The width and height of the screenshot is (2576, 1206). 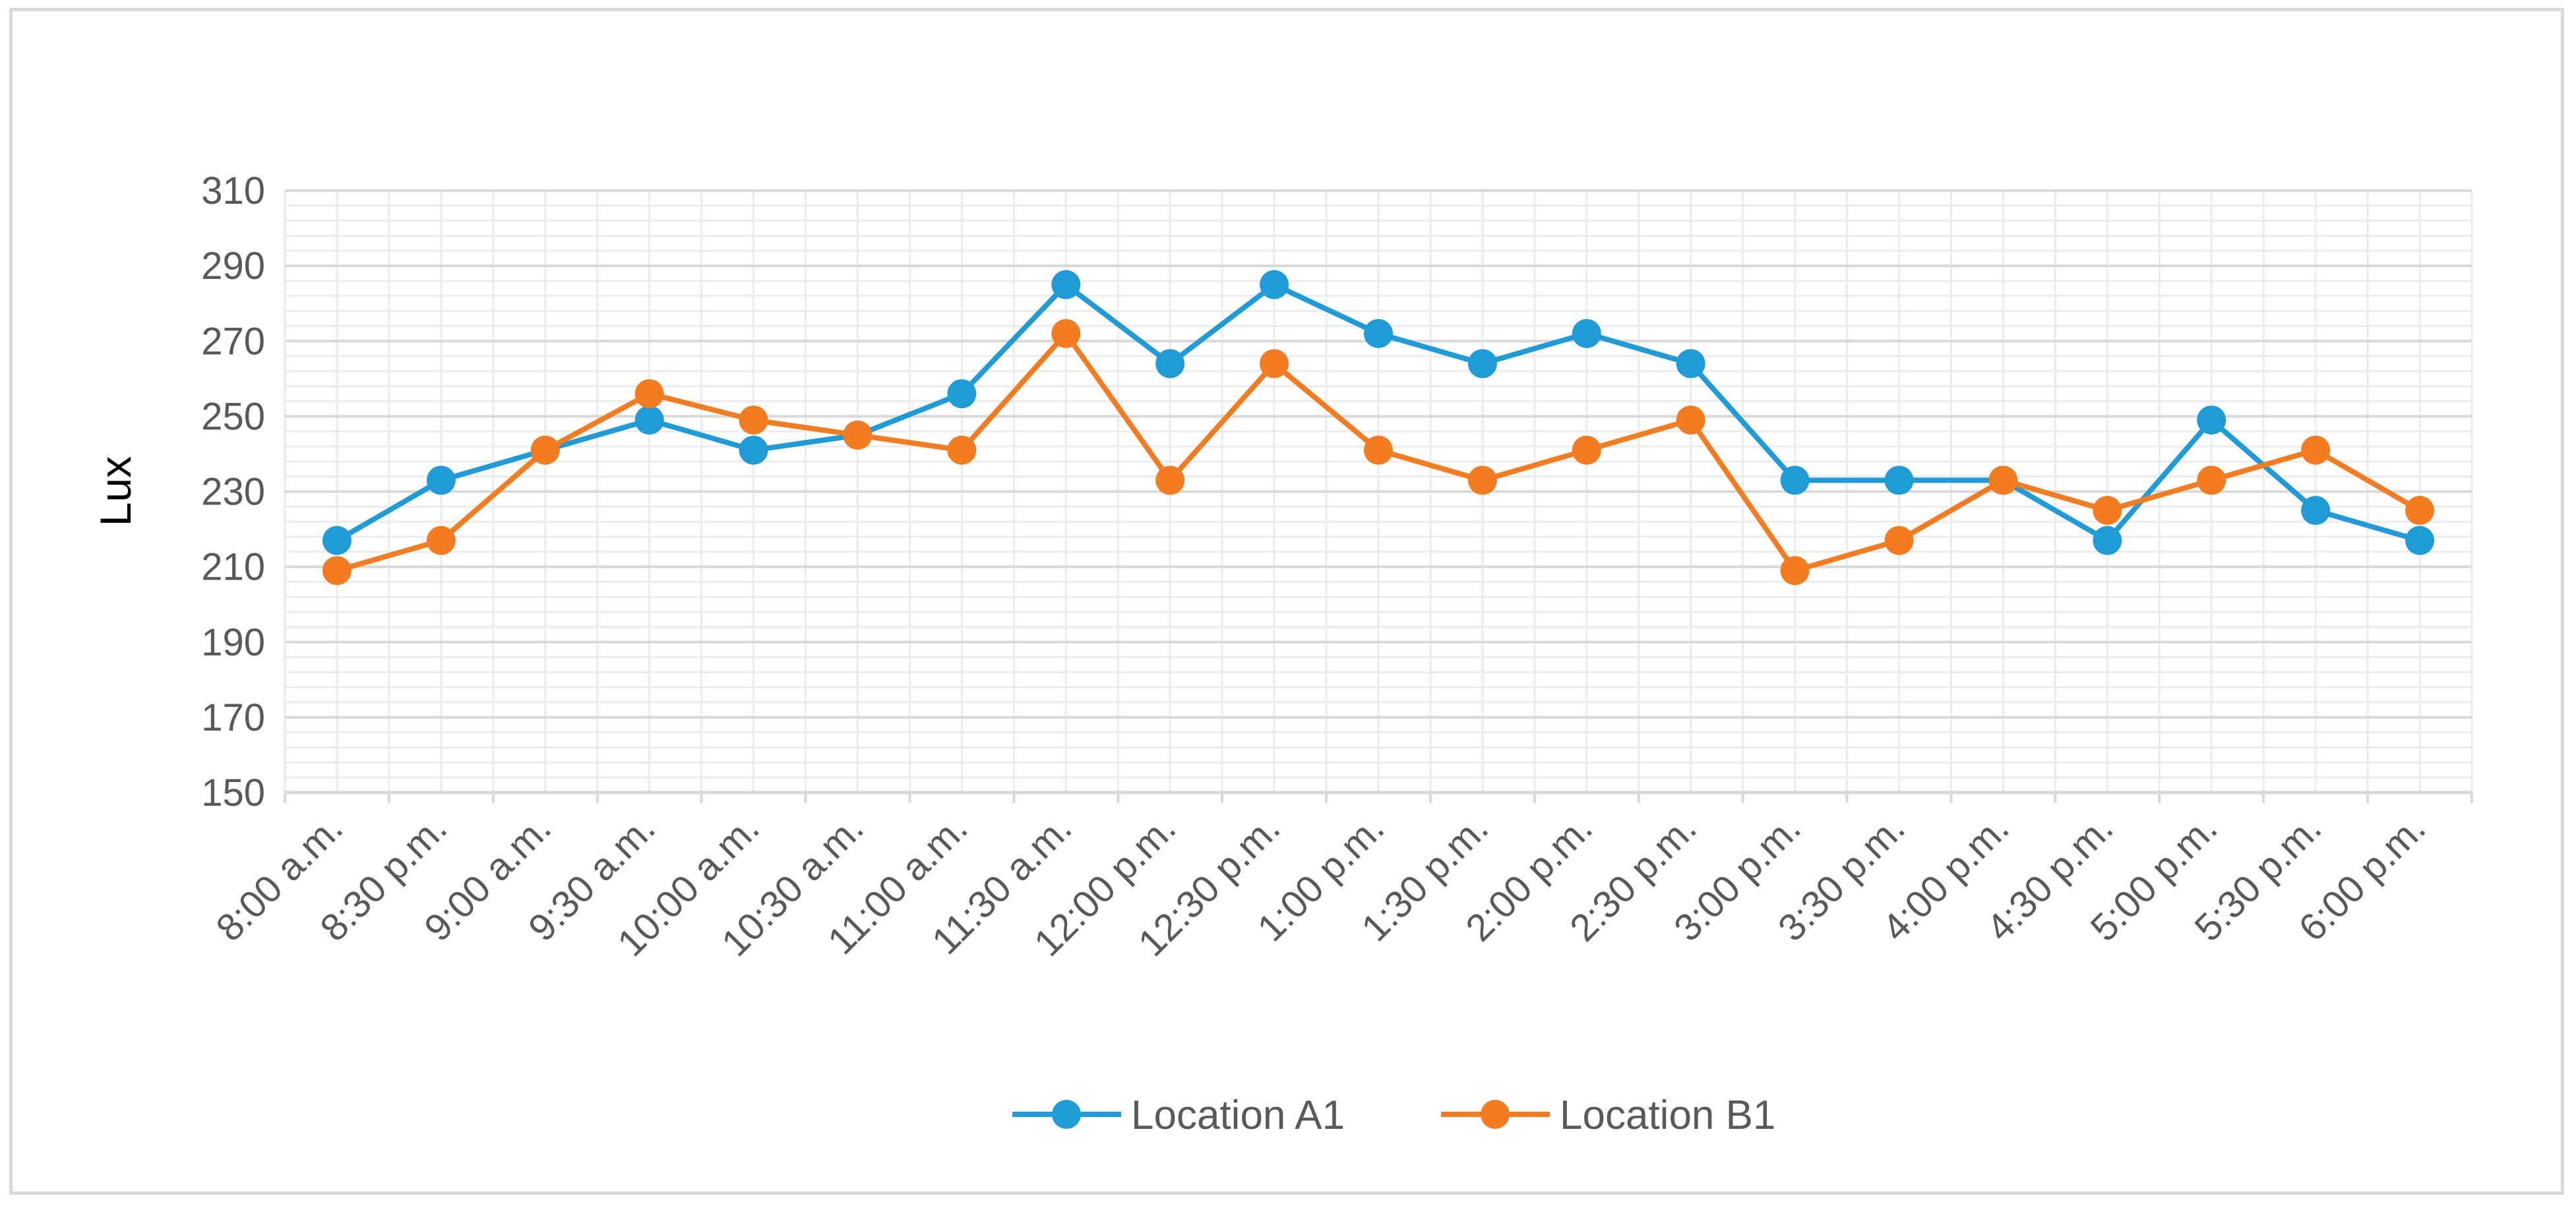 What do you see at coordinates (1393, 1115) in the screenshot?
I see `legend: Location A1 Location B1` at bounding box center [1393, 1115].